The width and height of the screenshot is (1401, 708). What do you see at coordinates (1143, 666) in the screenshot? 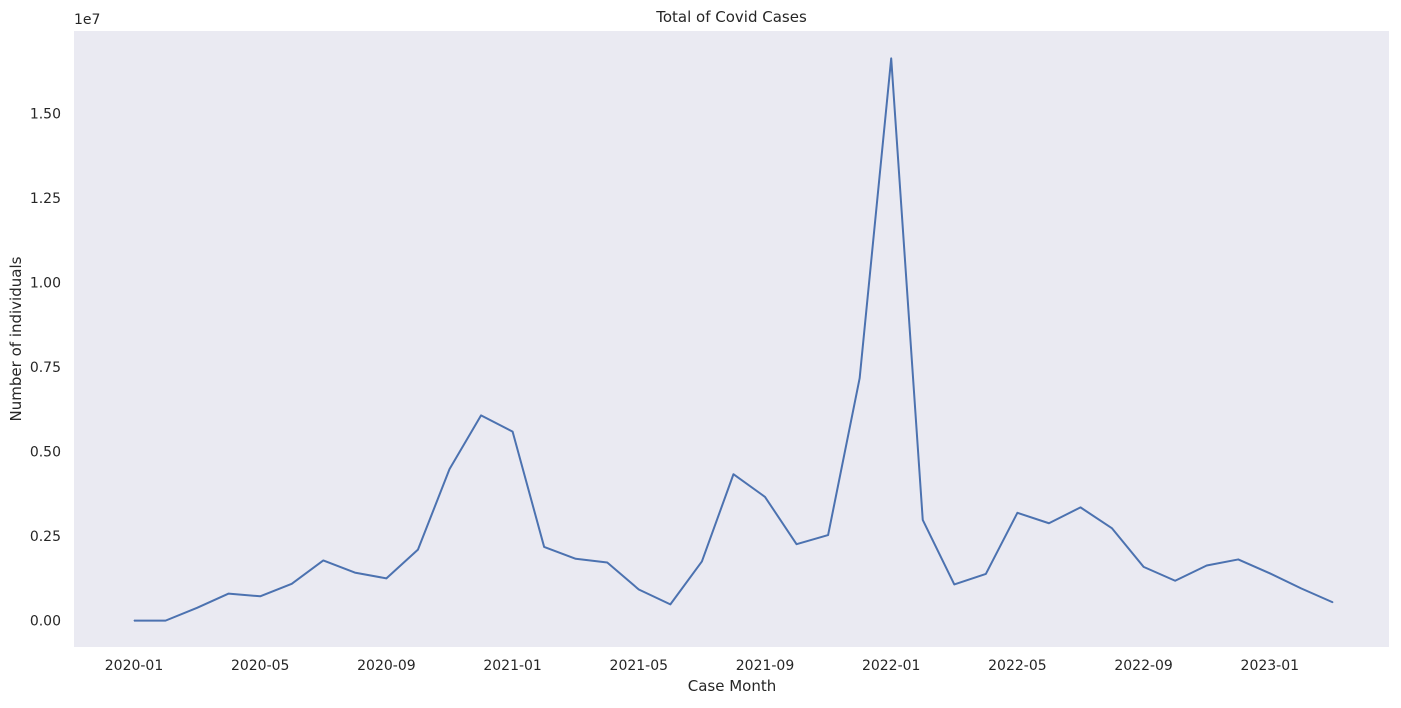
I see `x-tick-label: 2022-09` at bounding box center [1143, 666].